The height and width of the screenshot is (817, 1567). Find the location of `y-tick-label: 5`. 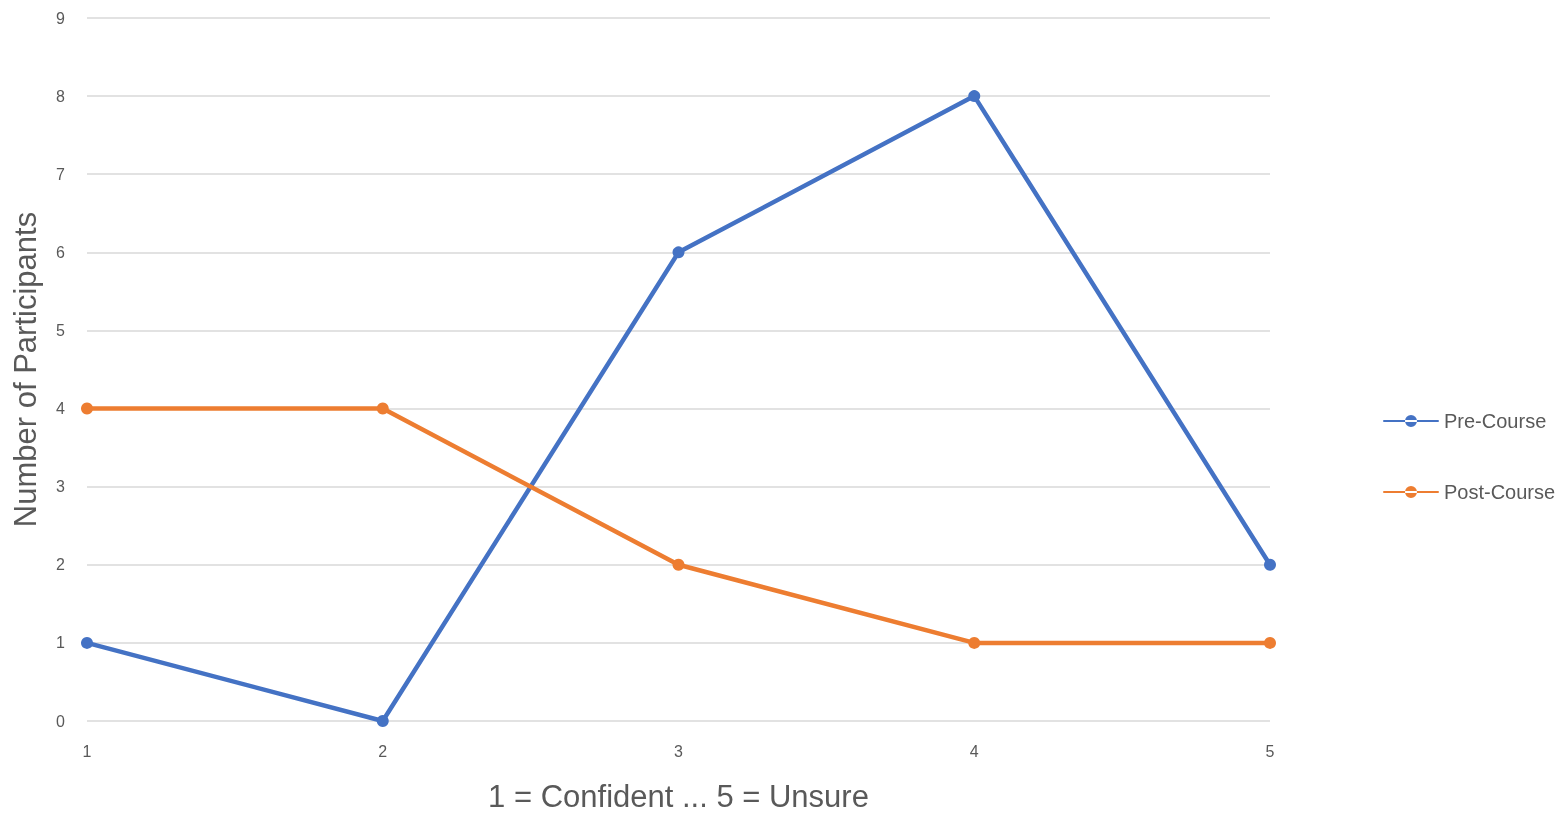

y-tick-label: 5 is located at coordinates (61, 330).